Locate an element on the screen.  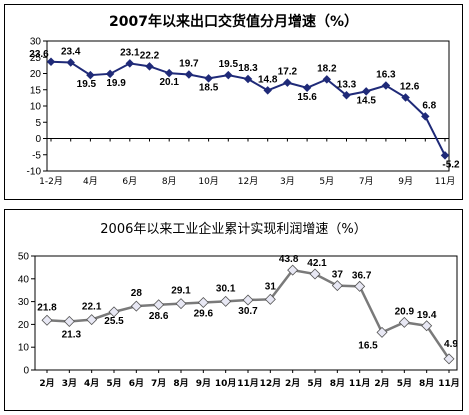
y-tick-label: 10 is located at coordinates (36, 107).